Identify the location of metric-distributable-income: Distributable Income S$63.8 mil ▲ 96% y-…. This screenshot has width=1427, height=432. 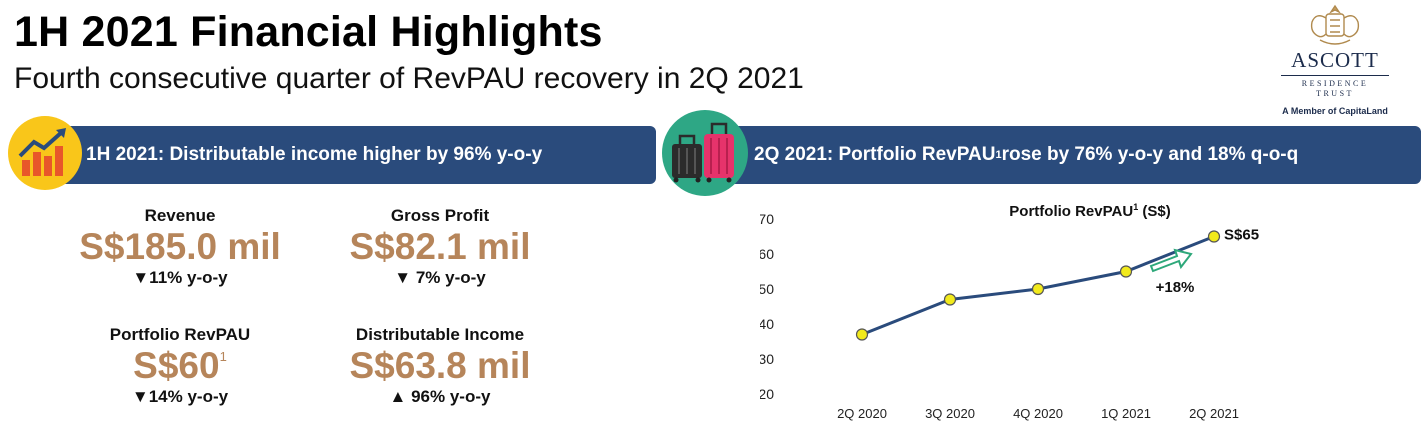
(440, 366).